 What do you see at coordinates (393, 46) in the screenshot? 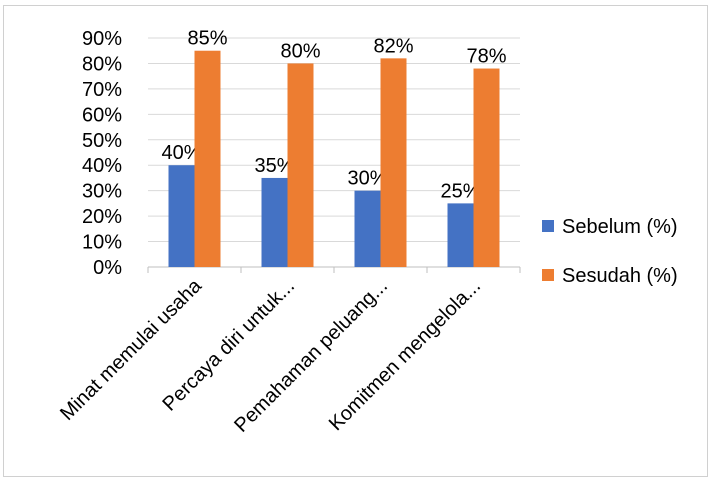
I see `data-label: 82%` at bounding box center [393, 46].